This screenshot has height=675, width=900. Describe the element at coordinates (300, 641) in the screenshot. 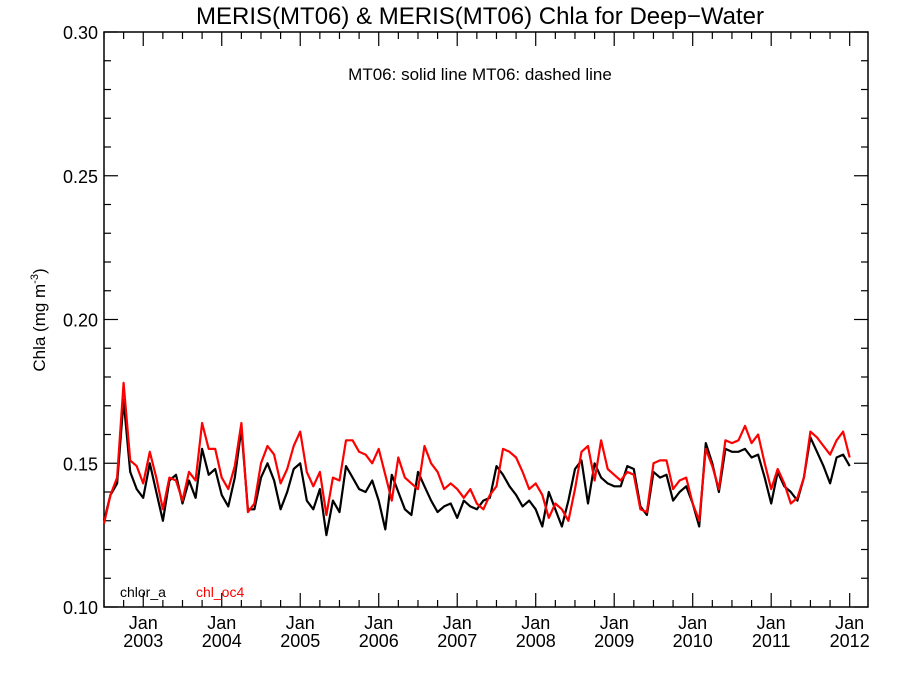

I see `x-tick-label-year: 2005` at that location.